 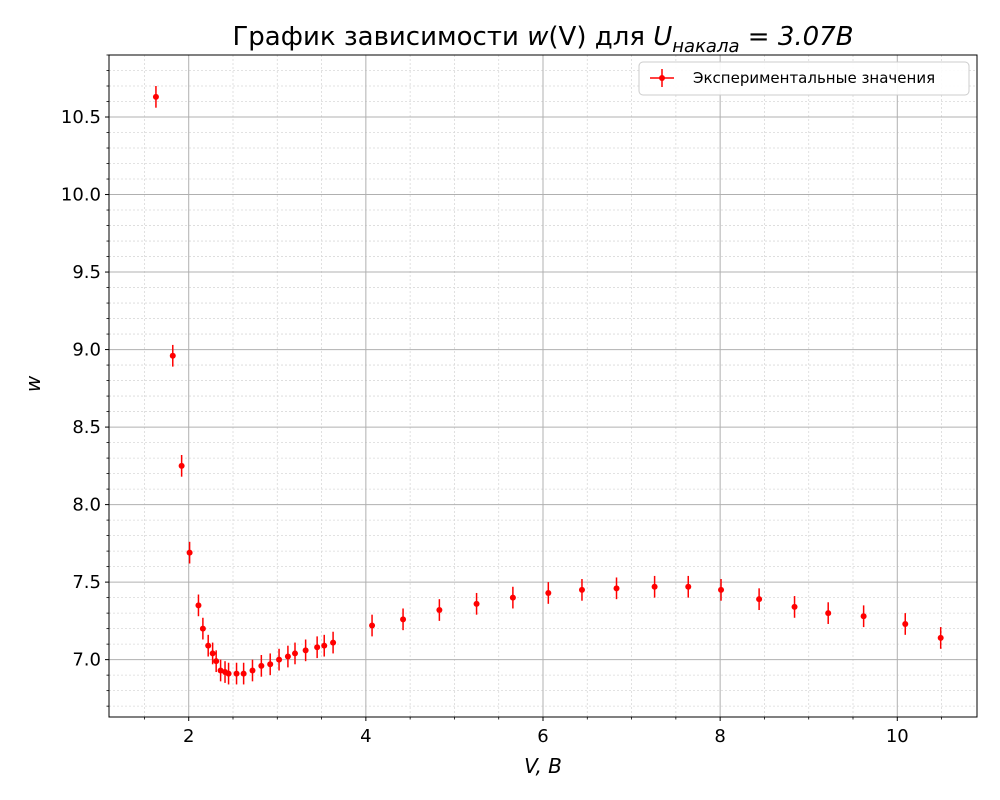 What do you see at coordinates (814, 78) in the screenshot?
I see `legend-label: Экспериментальные значения` at bounding box center [814, 78].